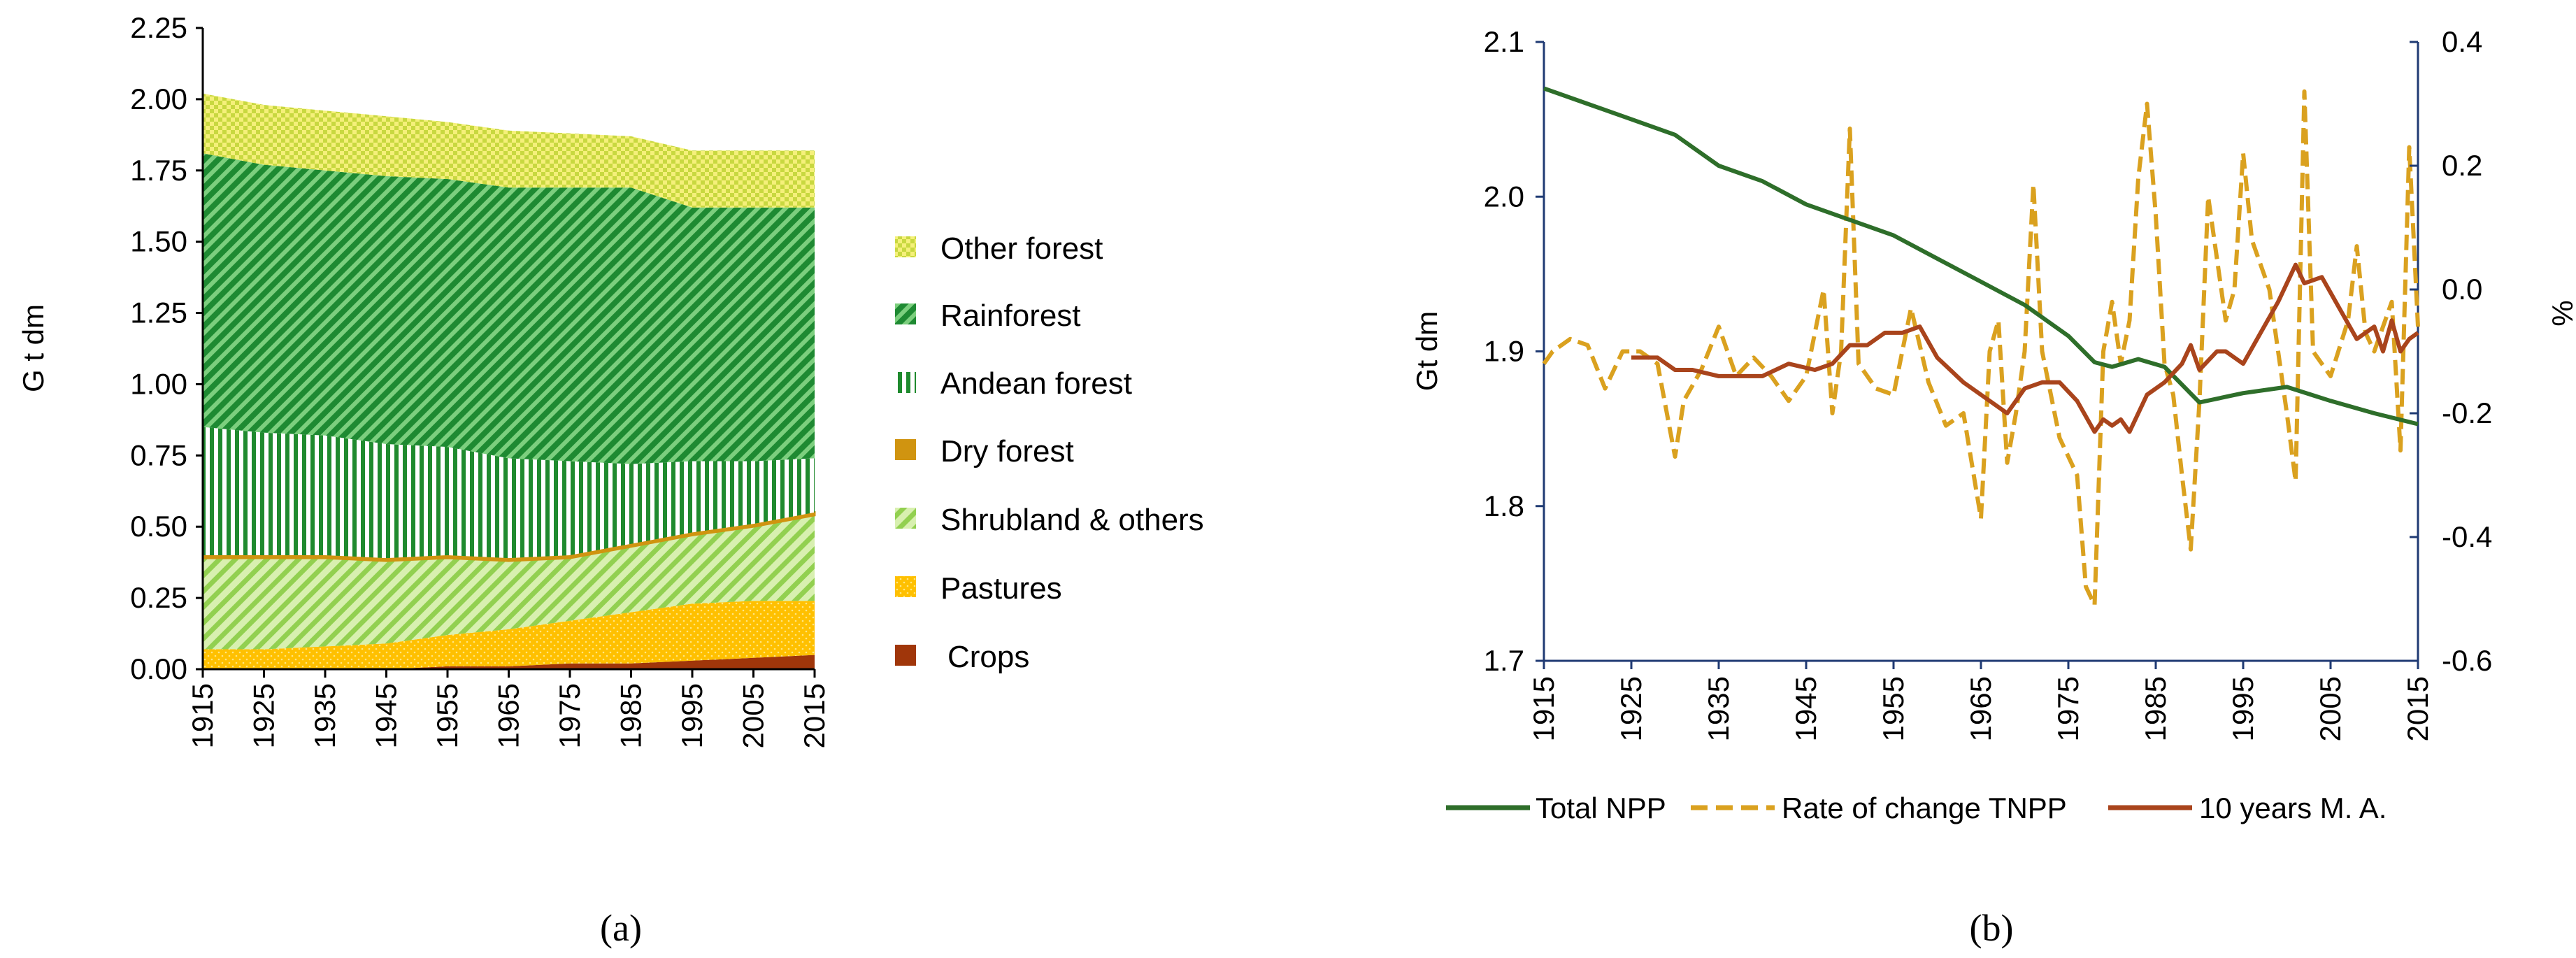 The image size is (2576, 958). I want to click on panel-a-areas, so click(508, 381).